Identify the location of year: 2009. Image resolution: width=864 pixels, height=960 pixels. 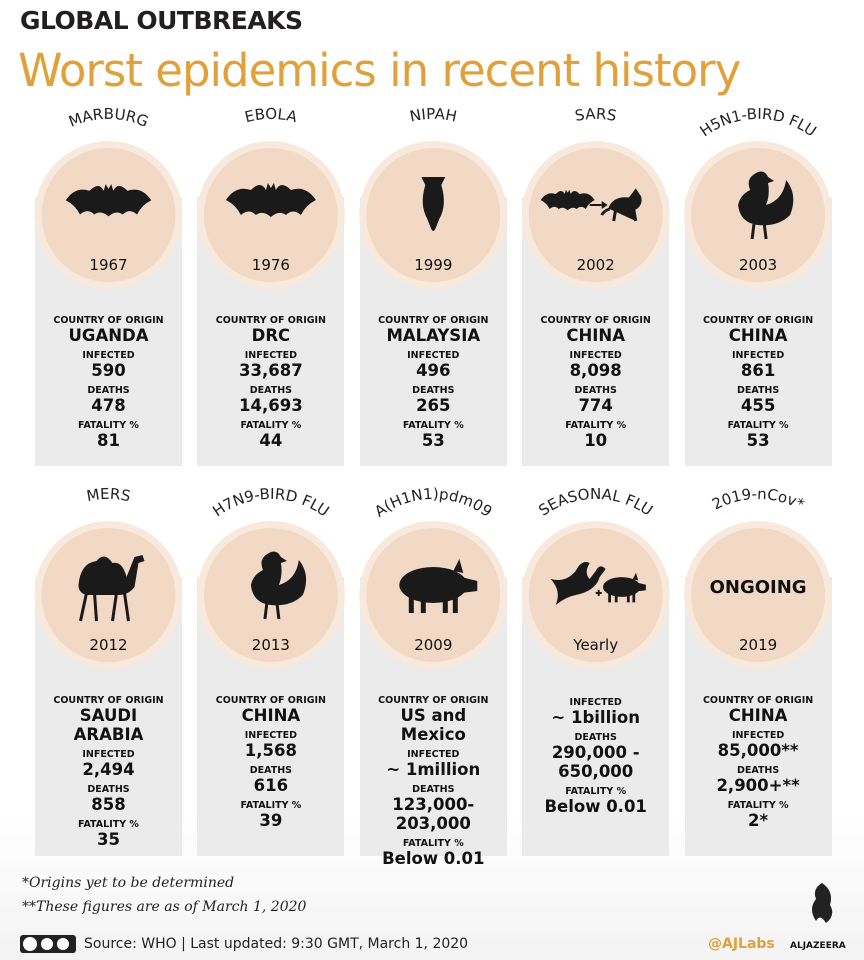
(433, 645).